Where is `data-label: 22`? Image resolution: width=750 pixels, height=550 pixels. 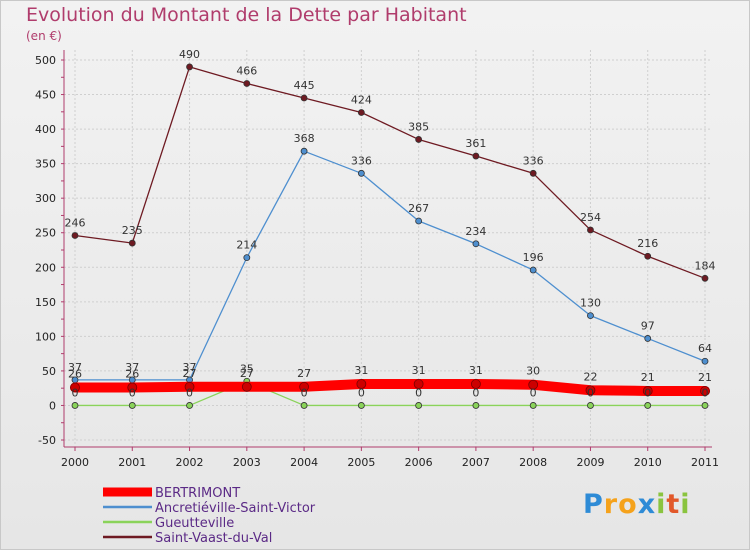 data-label: 22 is located at coordinates (590, 376).